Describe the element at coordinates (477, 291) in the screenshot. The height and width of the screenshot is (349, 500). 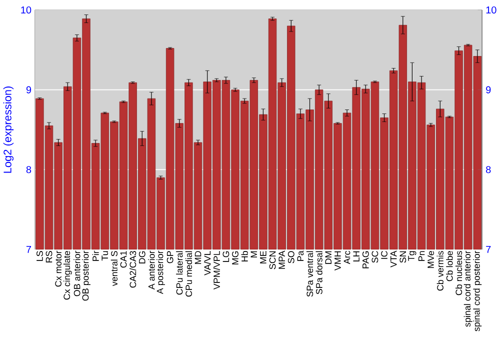
I see `x-tick-label: spinal cord posterior` at that location.